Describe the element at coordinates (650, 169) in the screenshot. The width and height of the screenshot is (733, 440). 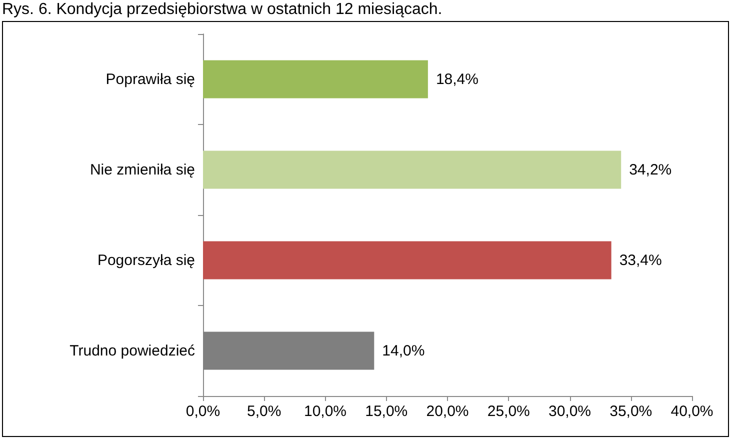
I see `data-label: 34,2%` at that location.